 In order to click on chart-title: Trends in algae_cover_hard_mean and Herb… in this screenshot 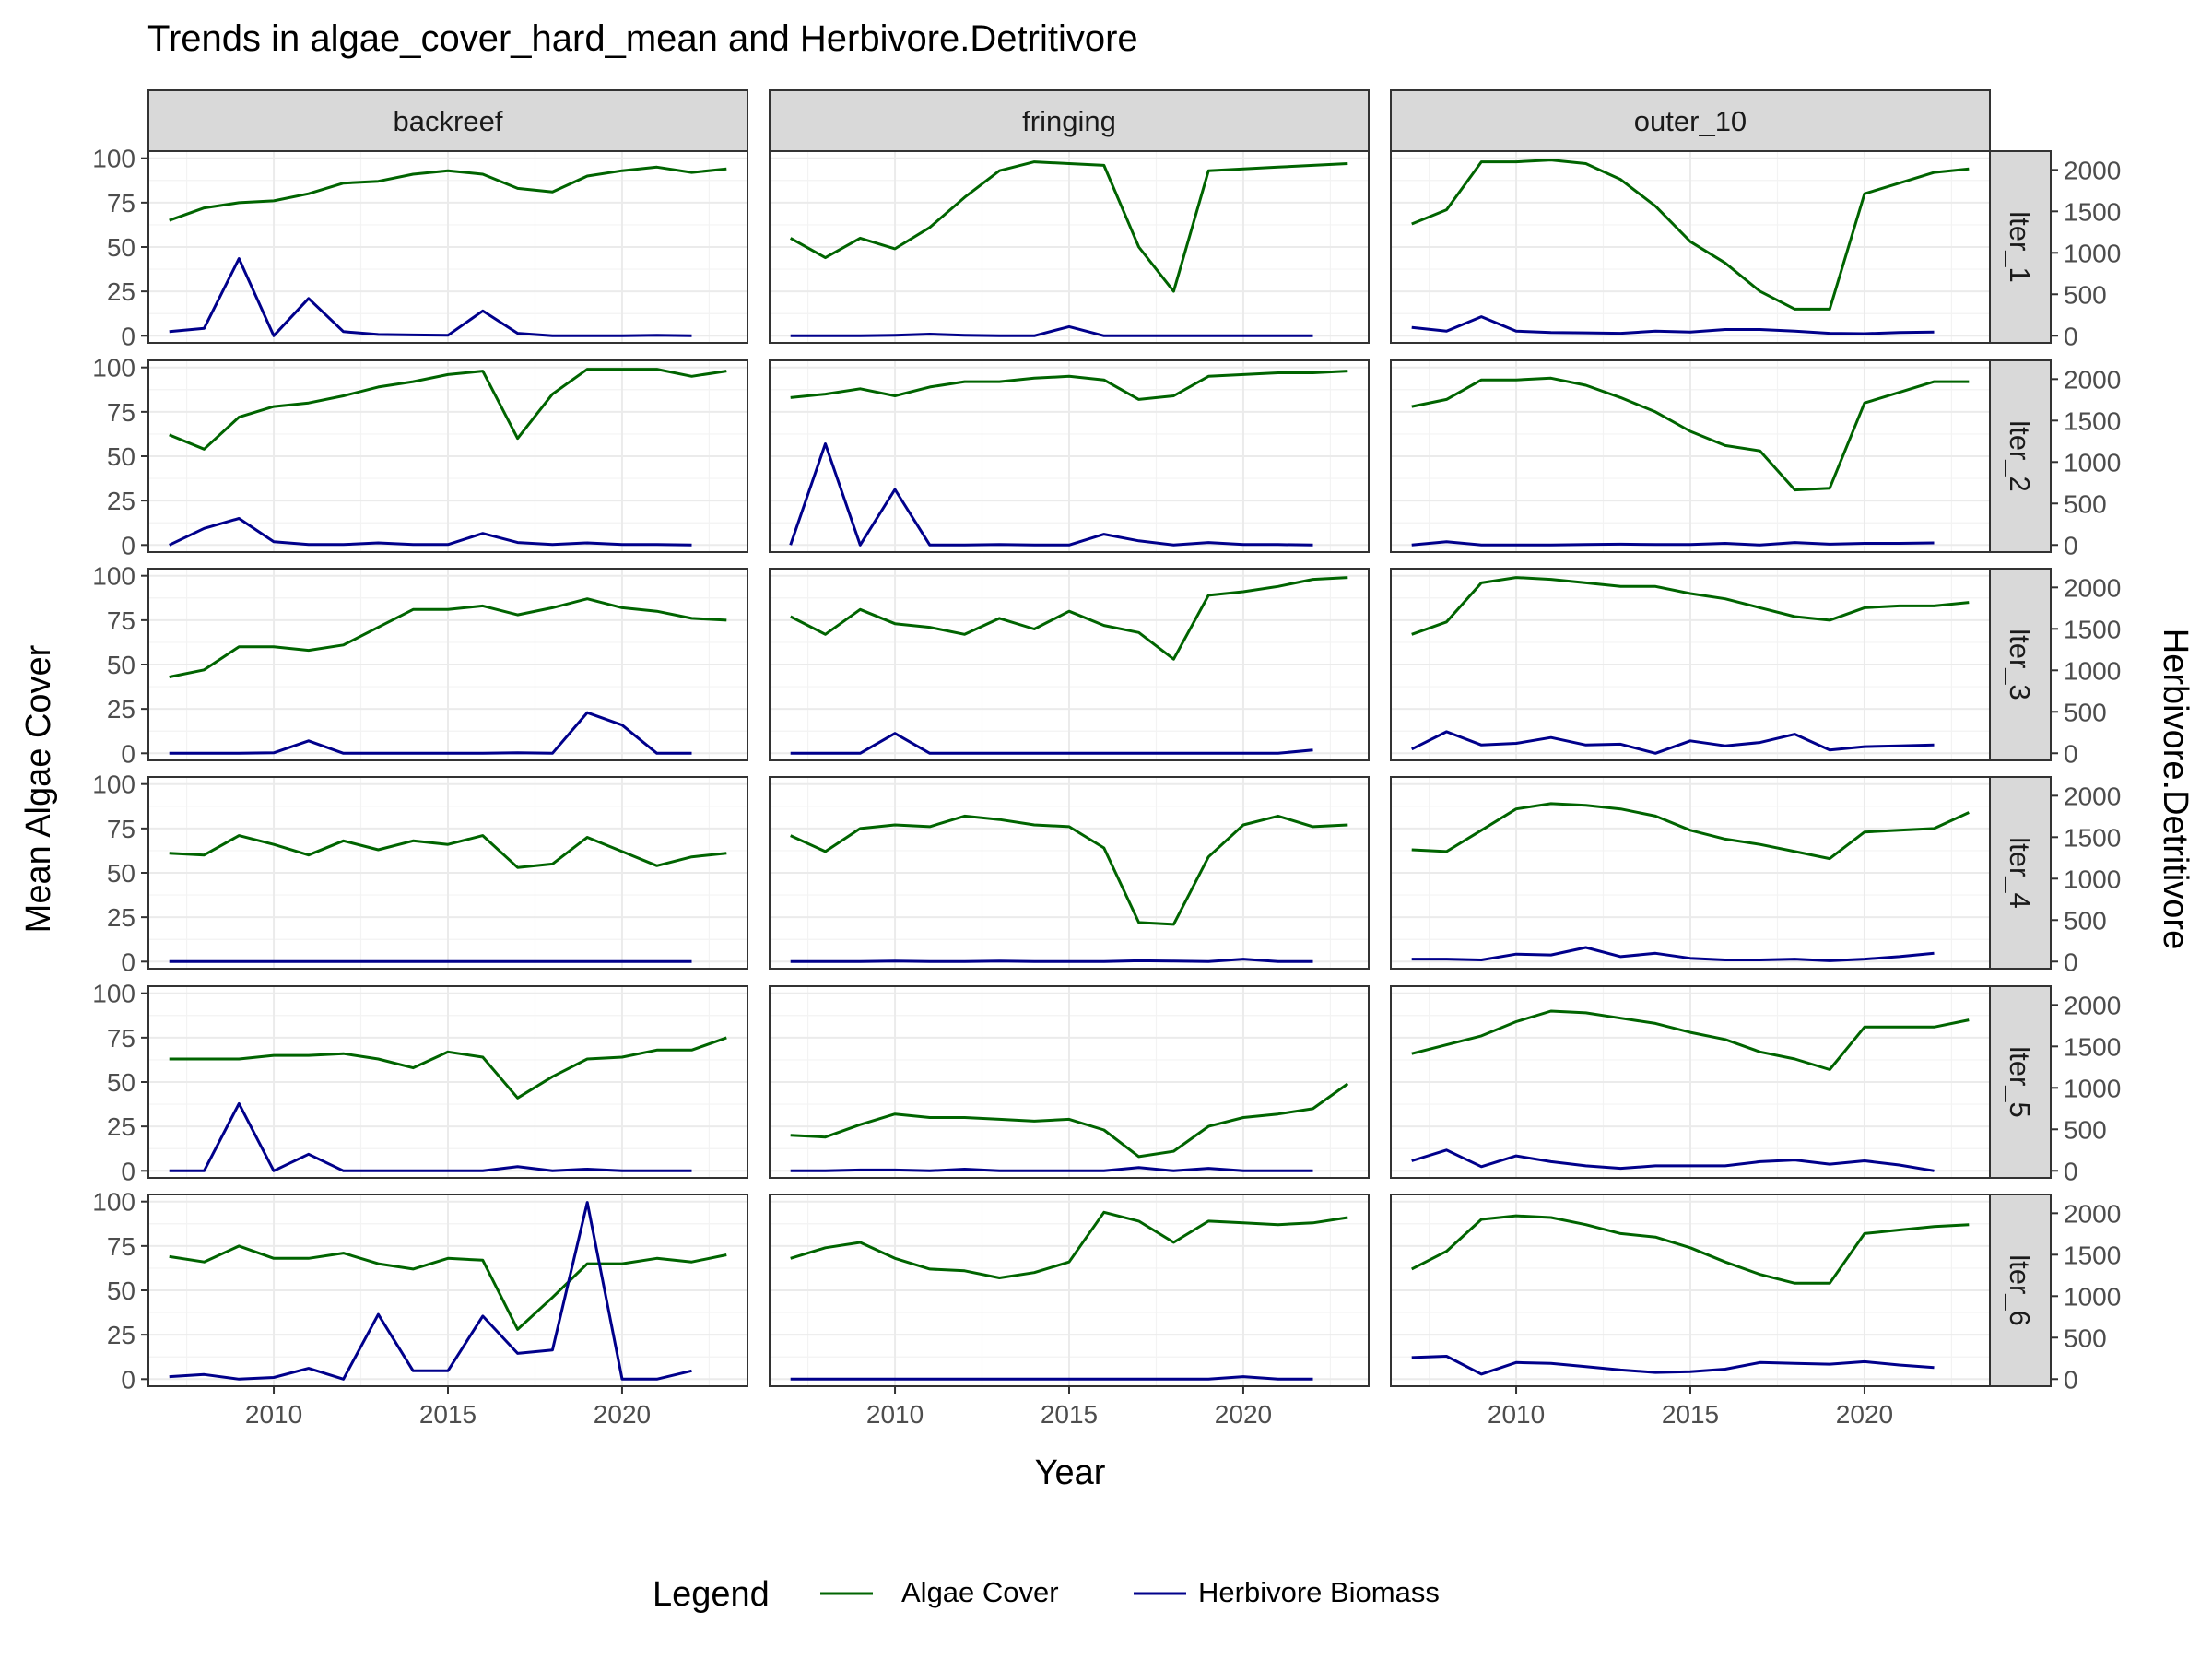, I will do `click(642, 38)`.